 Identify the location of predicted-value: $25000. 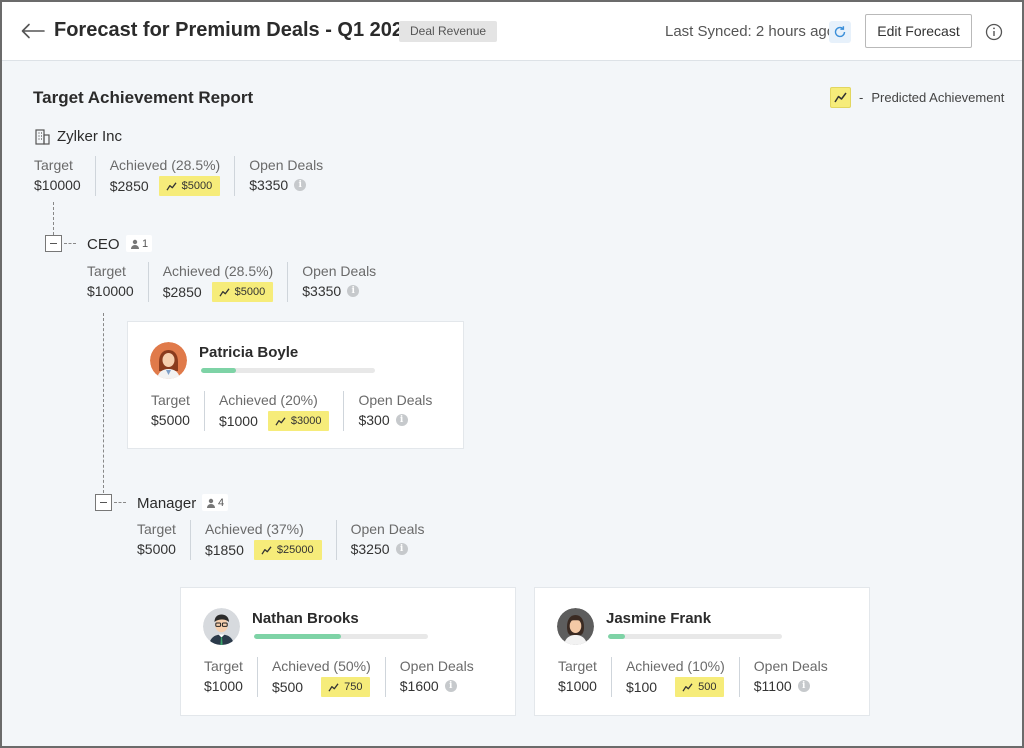
(295, 550).